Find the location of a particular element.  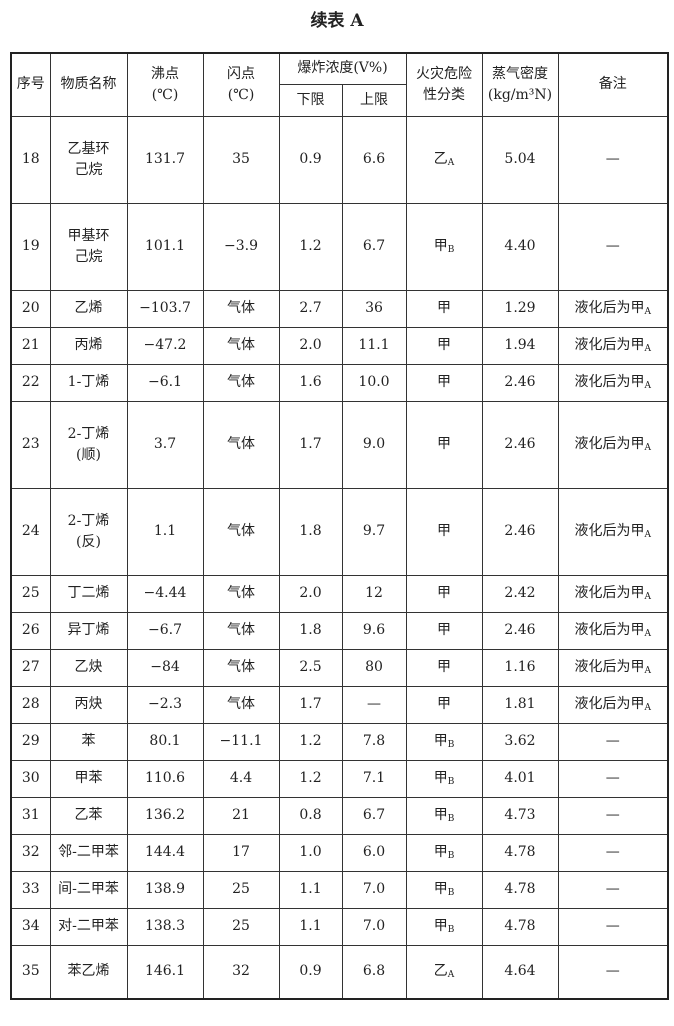

substance-name-line: 丙烯 is located at coordinates (88, 345).